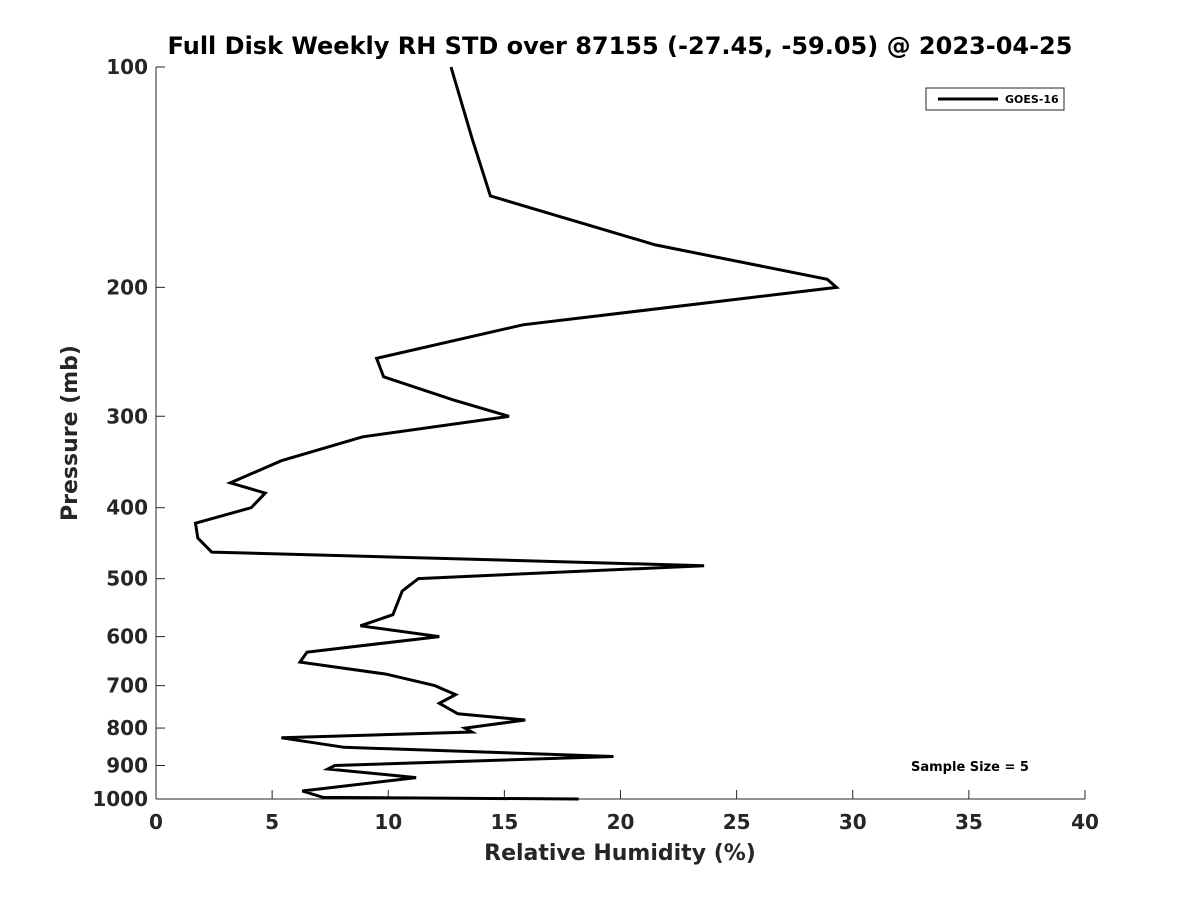 This screenshot has width=1200, height=900. I want to click on y-tick-label: 400, so click(127, 508).